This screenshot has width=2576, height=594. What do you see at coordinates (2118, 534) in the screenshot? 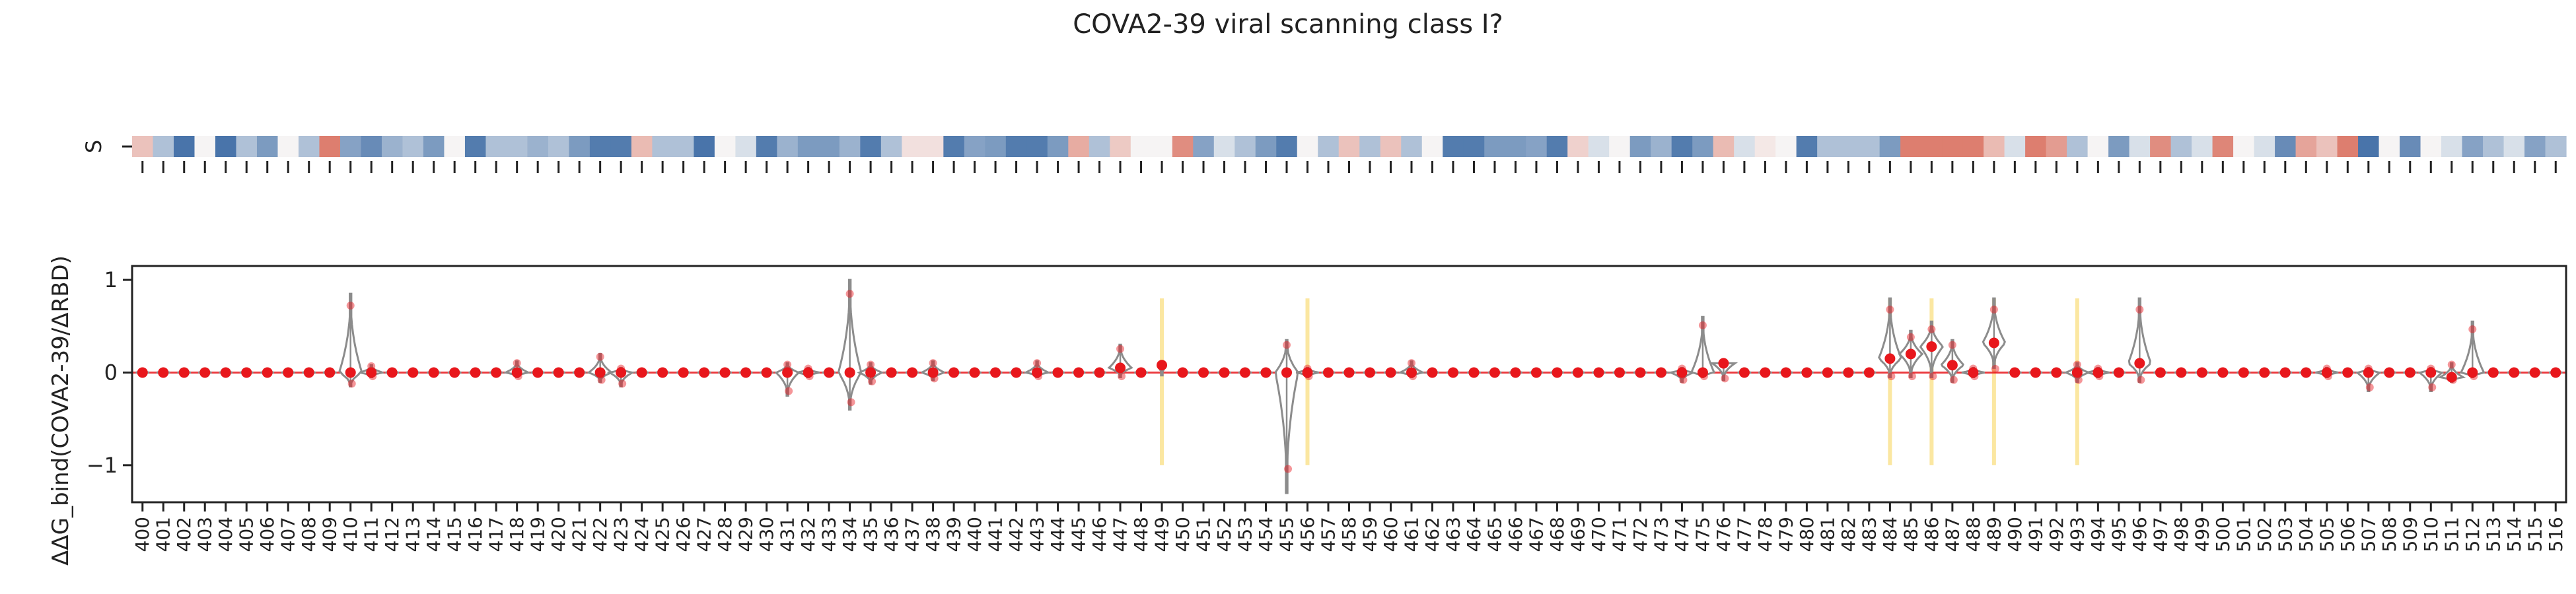
I see `x-tick-label-495: 495` at bounding box center [2118, 534].